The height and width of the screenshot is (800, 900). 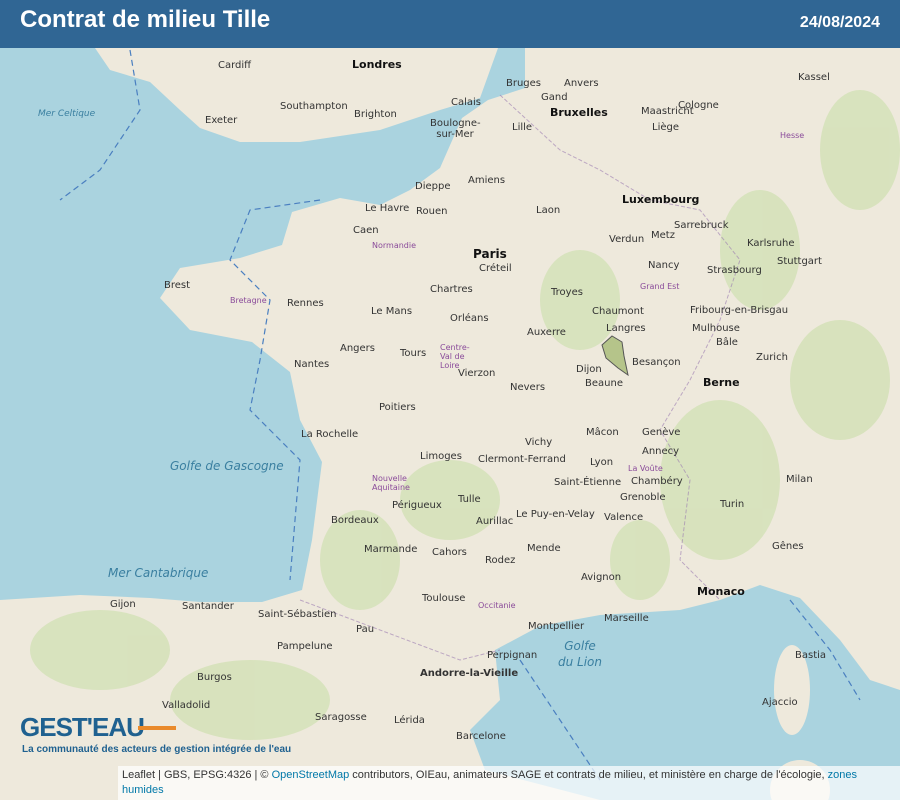 What do you see at coordinates (539, 442) in the screenshot?
I see `city-label: Vichy` at bounding box center [539, 442].